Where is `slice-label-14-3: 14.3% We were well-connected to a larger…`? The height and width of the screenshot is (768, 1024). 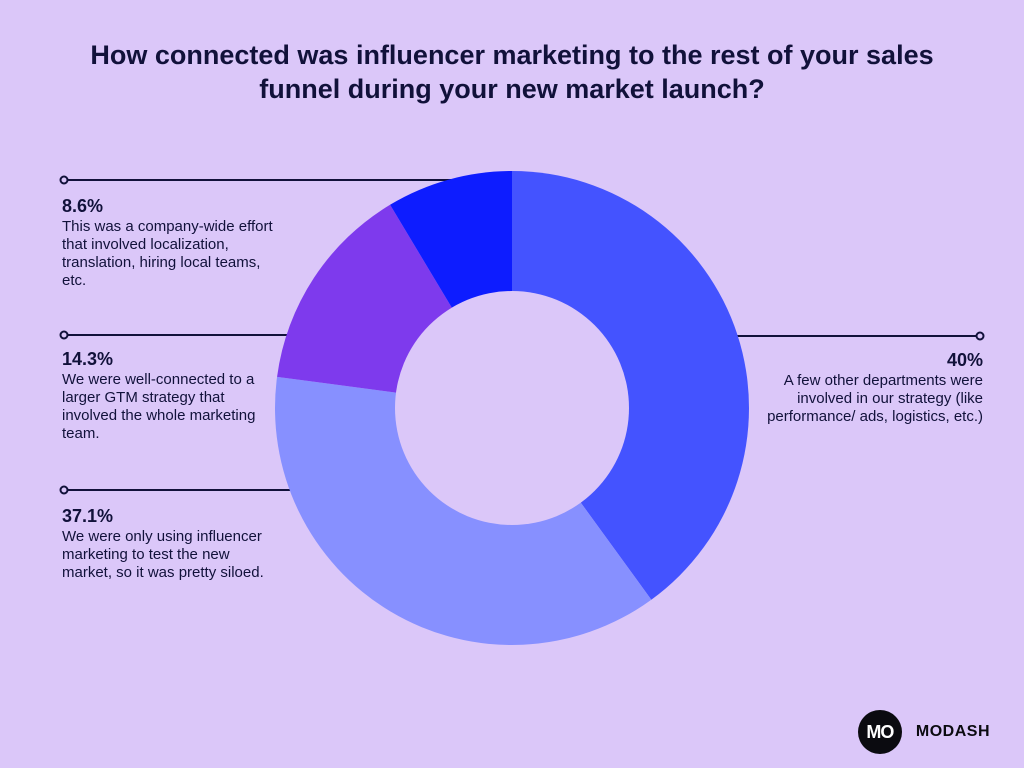 slice-label-14-3: 14.3% We were well-connected to a larger… is located at coordinates (162, 395).